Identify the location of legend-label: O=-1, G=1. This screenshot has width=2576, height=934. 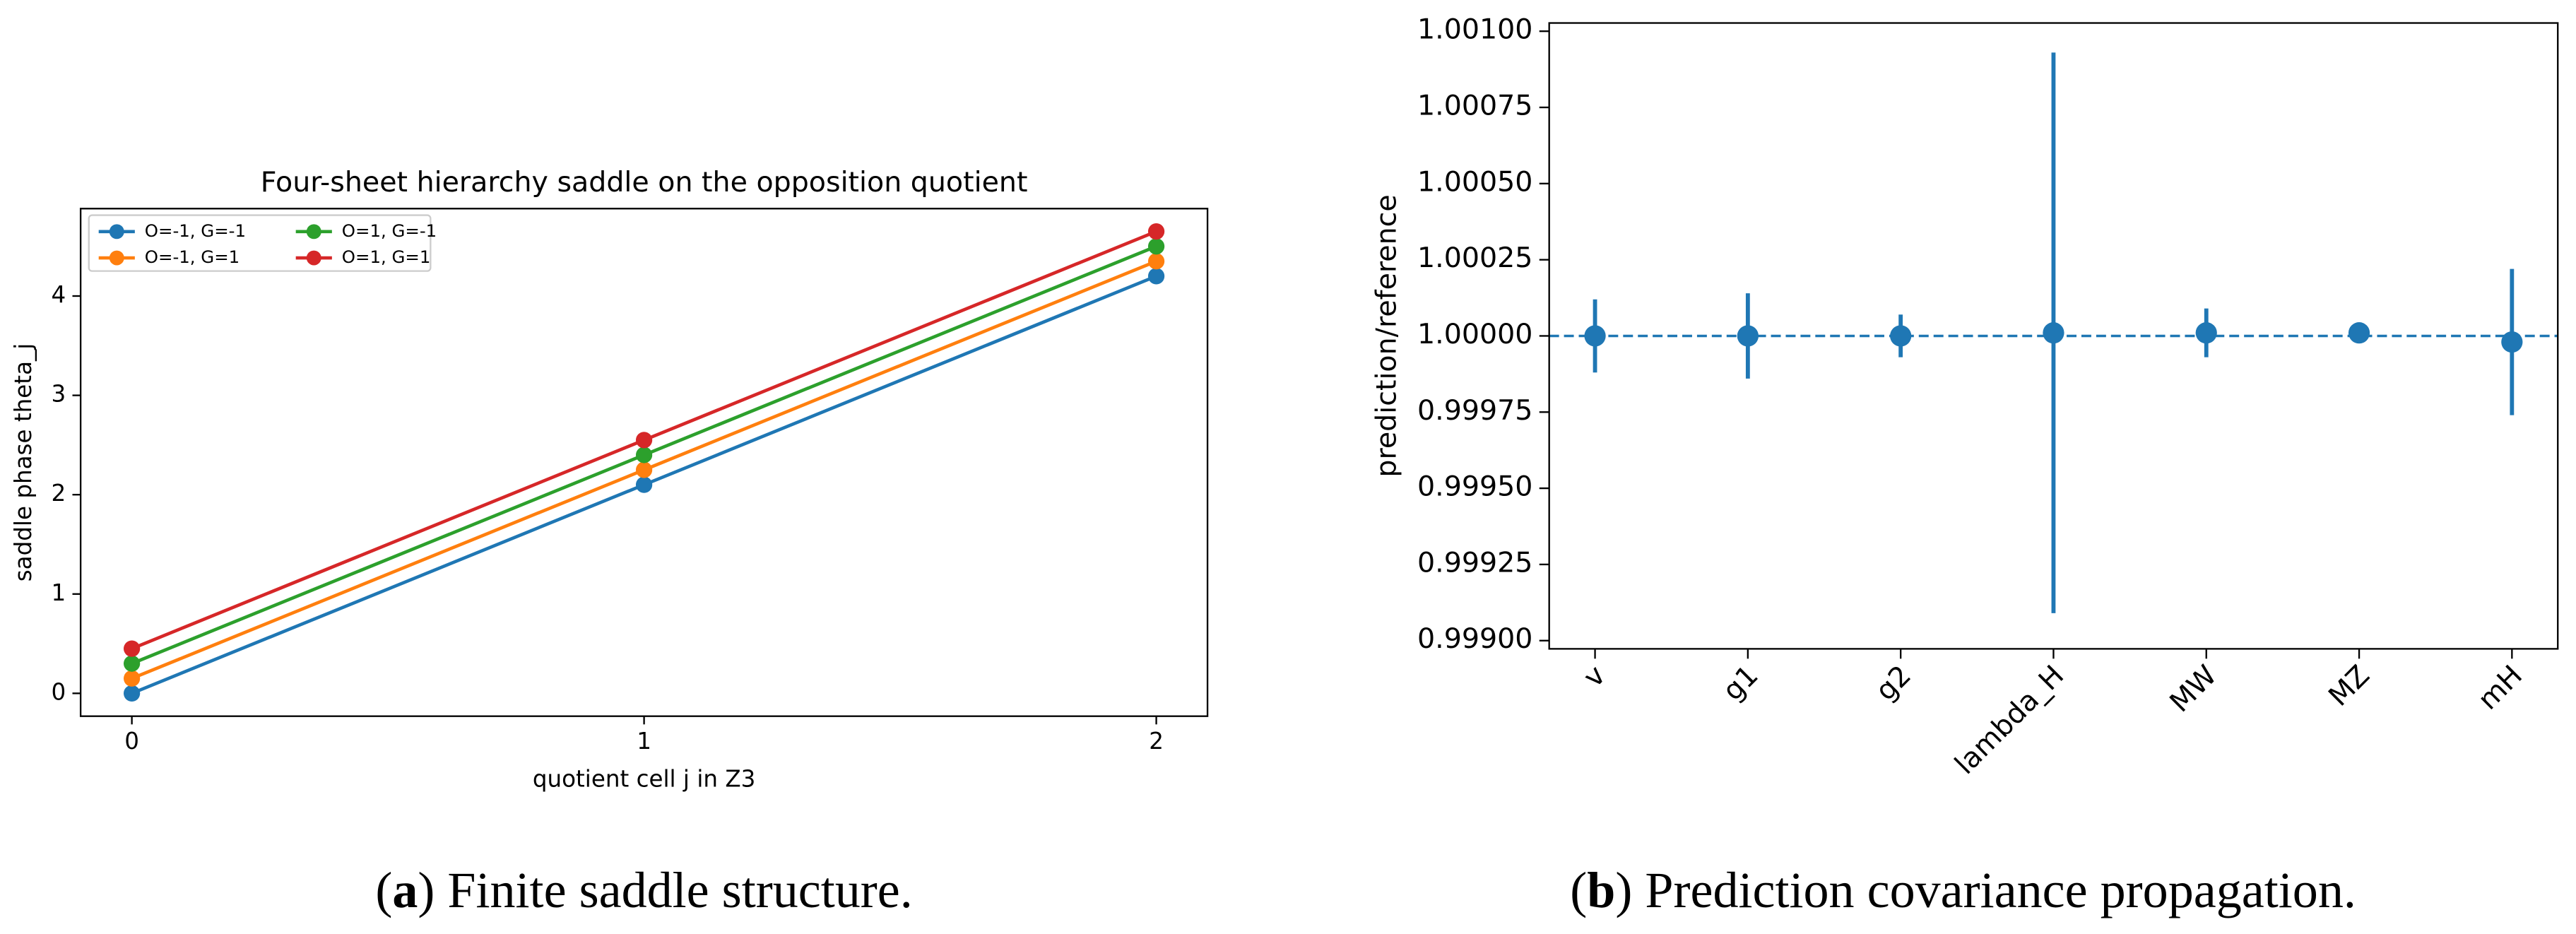
(192, 257).